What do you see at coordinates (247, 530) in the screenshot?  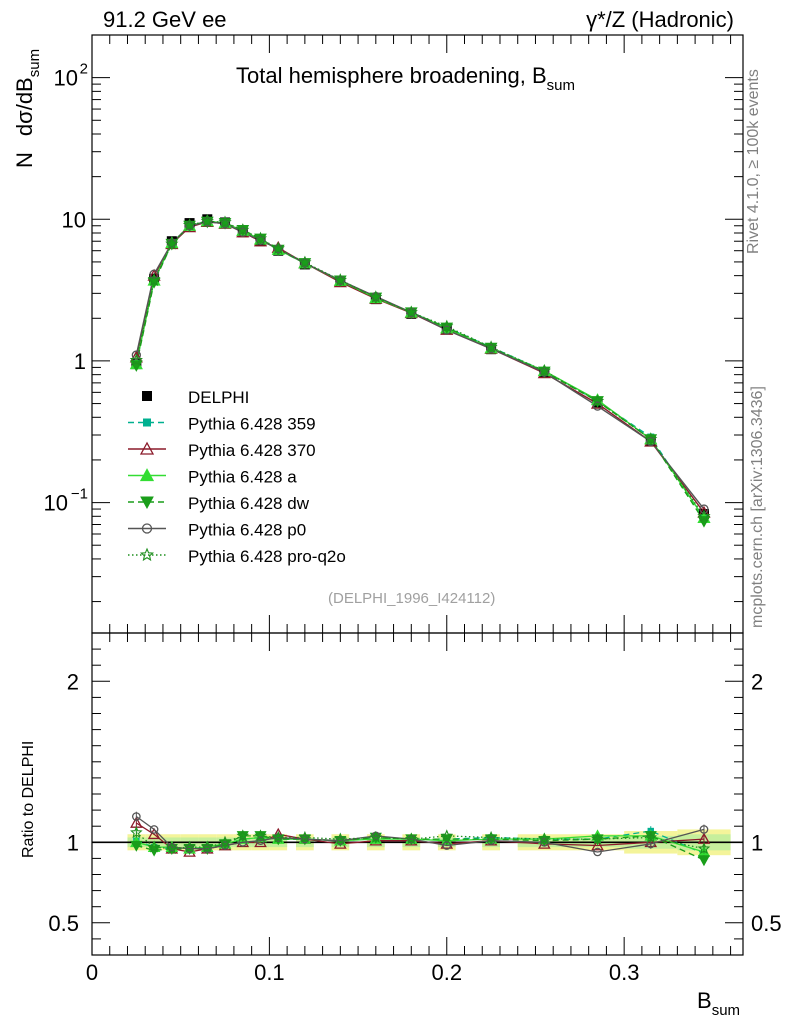 I see `legend-label-4: Pythia 6.428 p0` at bounding box center [247, 530].